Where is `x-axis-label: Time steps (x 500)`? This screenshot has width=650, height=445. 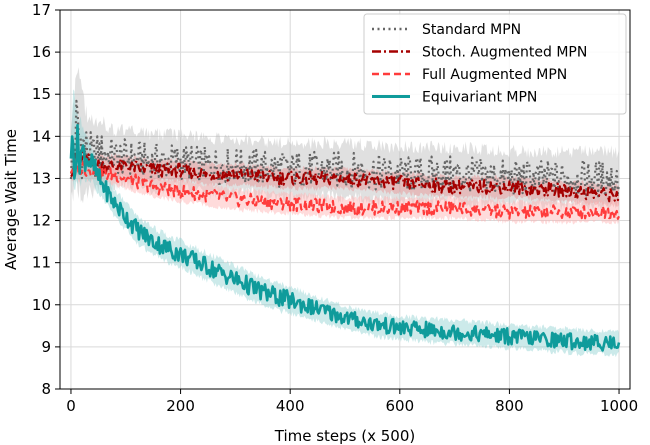 x-axis-label: Time steps (x 500) is located at coordinates (345, 436).